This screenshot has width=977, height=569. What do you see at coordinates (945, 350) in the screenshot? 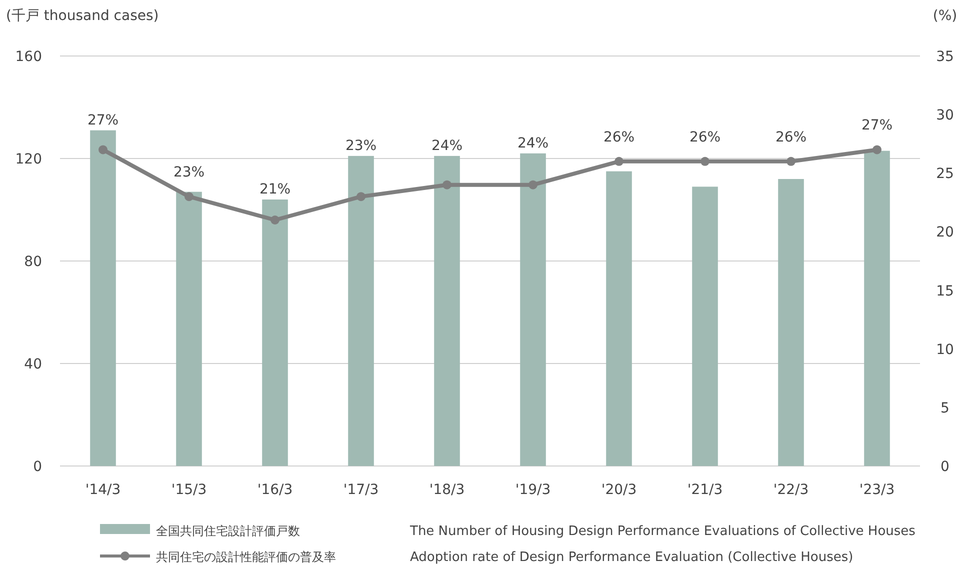
I see `y2-tick-label: 10` at bounding box center [945, 350].